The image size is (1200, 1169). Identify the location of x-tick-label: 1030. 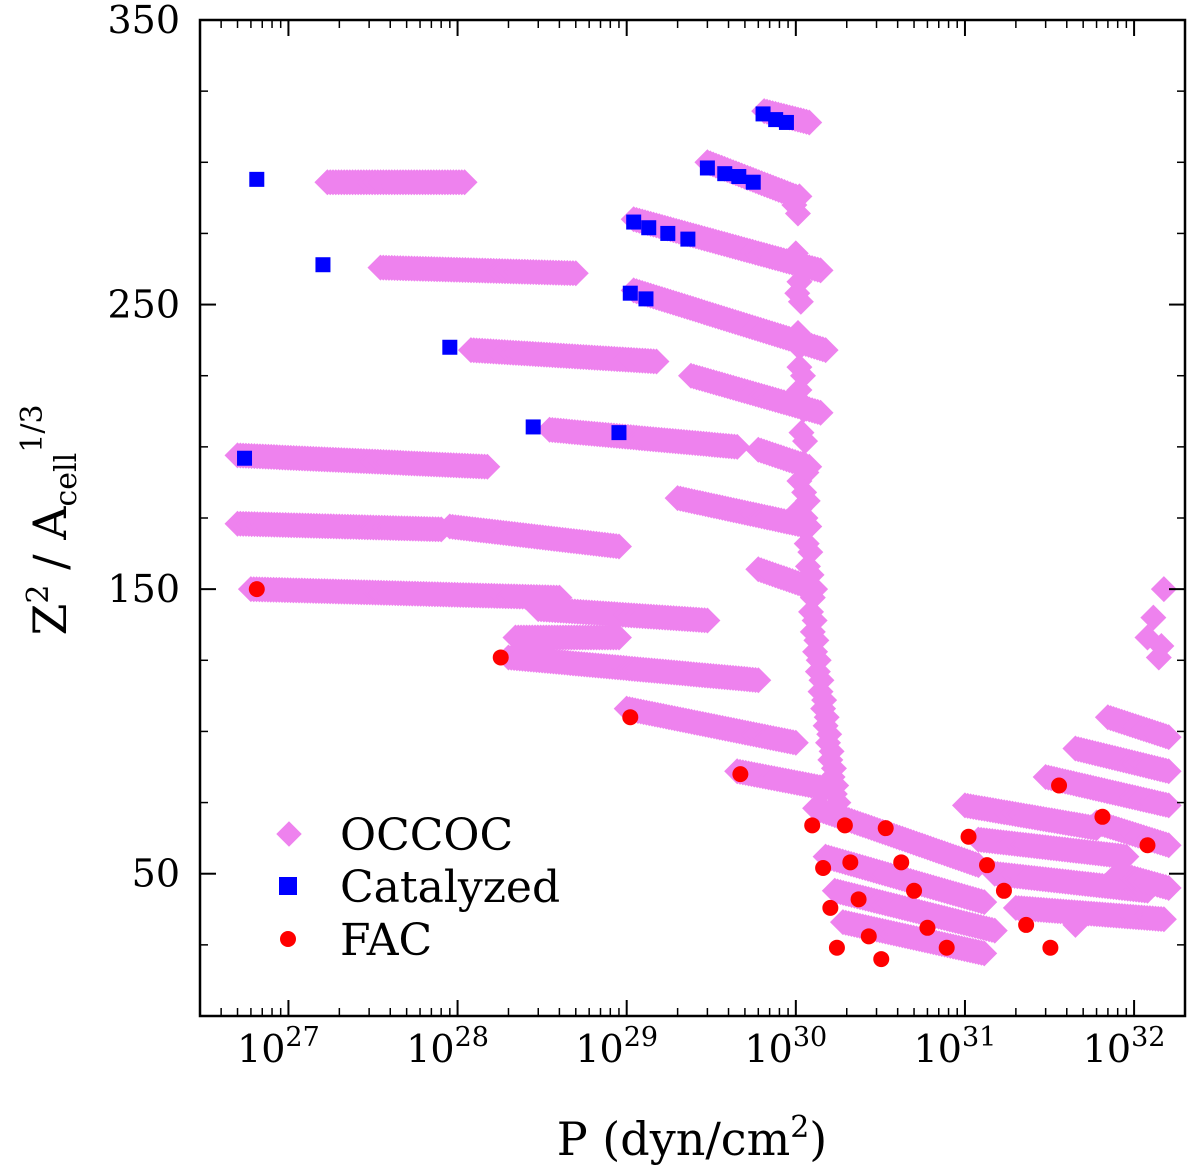
(785, 1046).